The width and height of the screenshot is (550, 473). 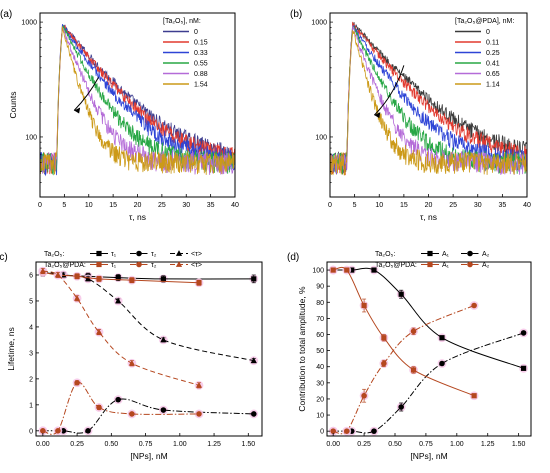 I want to click on x-tick-label: 5, so click(x=64, y=205).